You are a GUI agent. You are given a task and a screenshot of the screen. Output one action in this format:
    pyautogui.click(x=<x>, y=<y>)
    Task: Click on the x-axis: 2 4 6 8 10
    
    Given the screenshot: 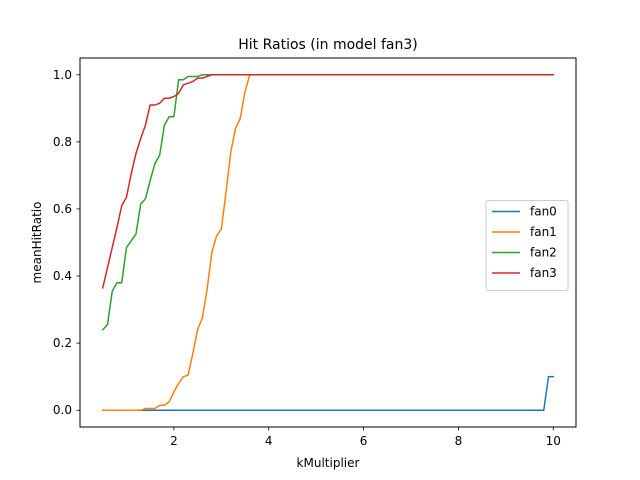 What is the action you would take?
    pyautogui.click(x=365, y=437)
    